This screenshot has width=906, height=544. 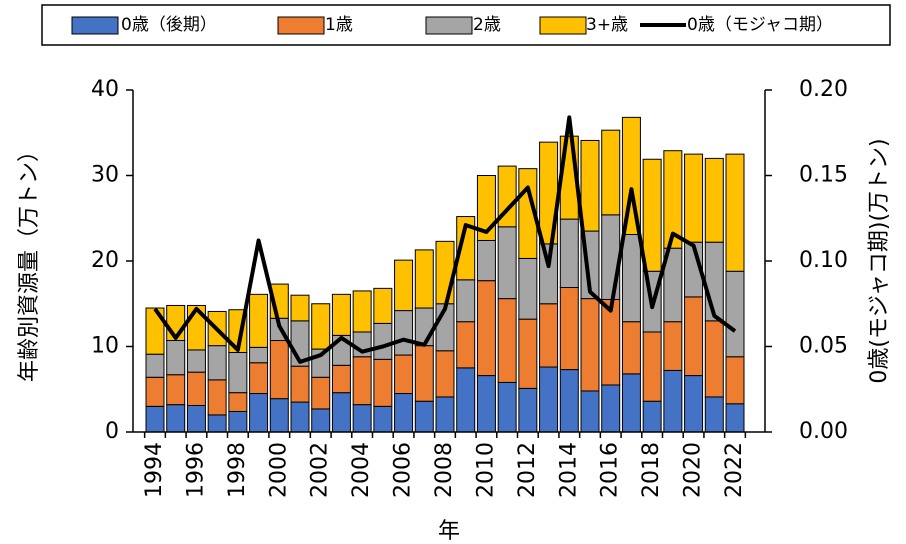 What do you see at coordinates (154, 470) in the screenshot?
I see `x-tick-label: 1994` at bounding box center [154, 470].